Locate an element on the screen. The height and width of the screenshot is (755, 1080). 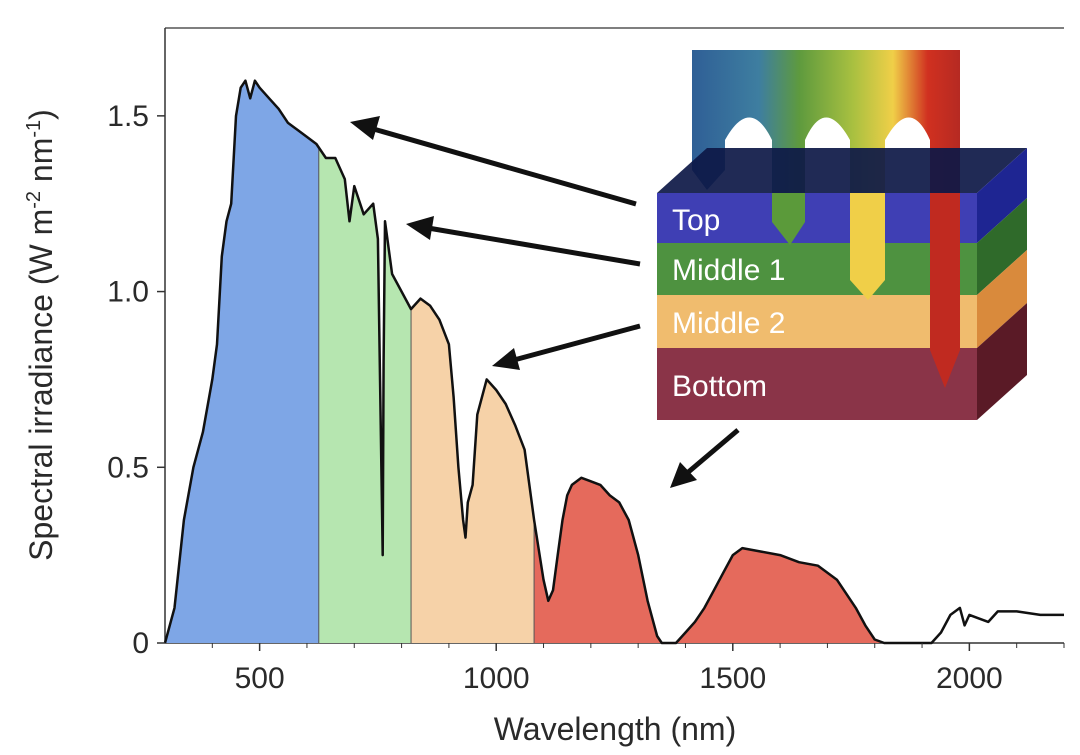
arrow-top-head is located at coordinates (365, 128).